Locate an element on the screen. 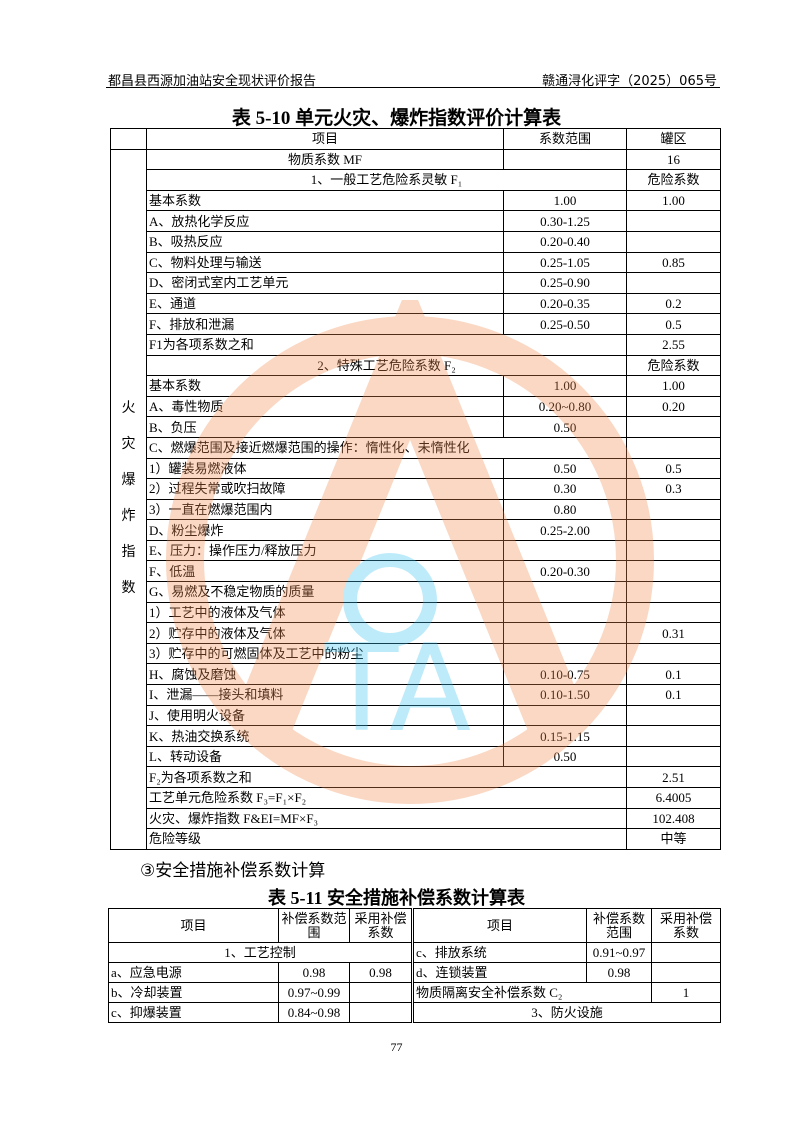  value-cell: 中等 is located at coordinates (673, 839).